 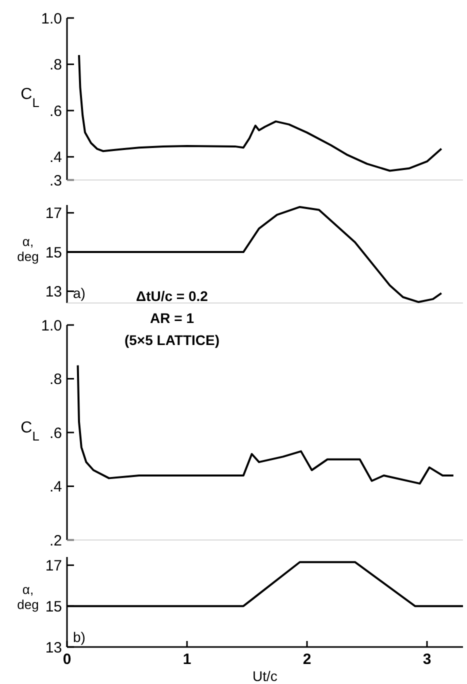 I want to click on x-tick-label: 3, so click(x=427, y=659).